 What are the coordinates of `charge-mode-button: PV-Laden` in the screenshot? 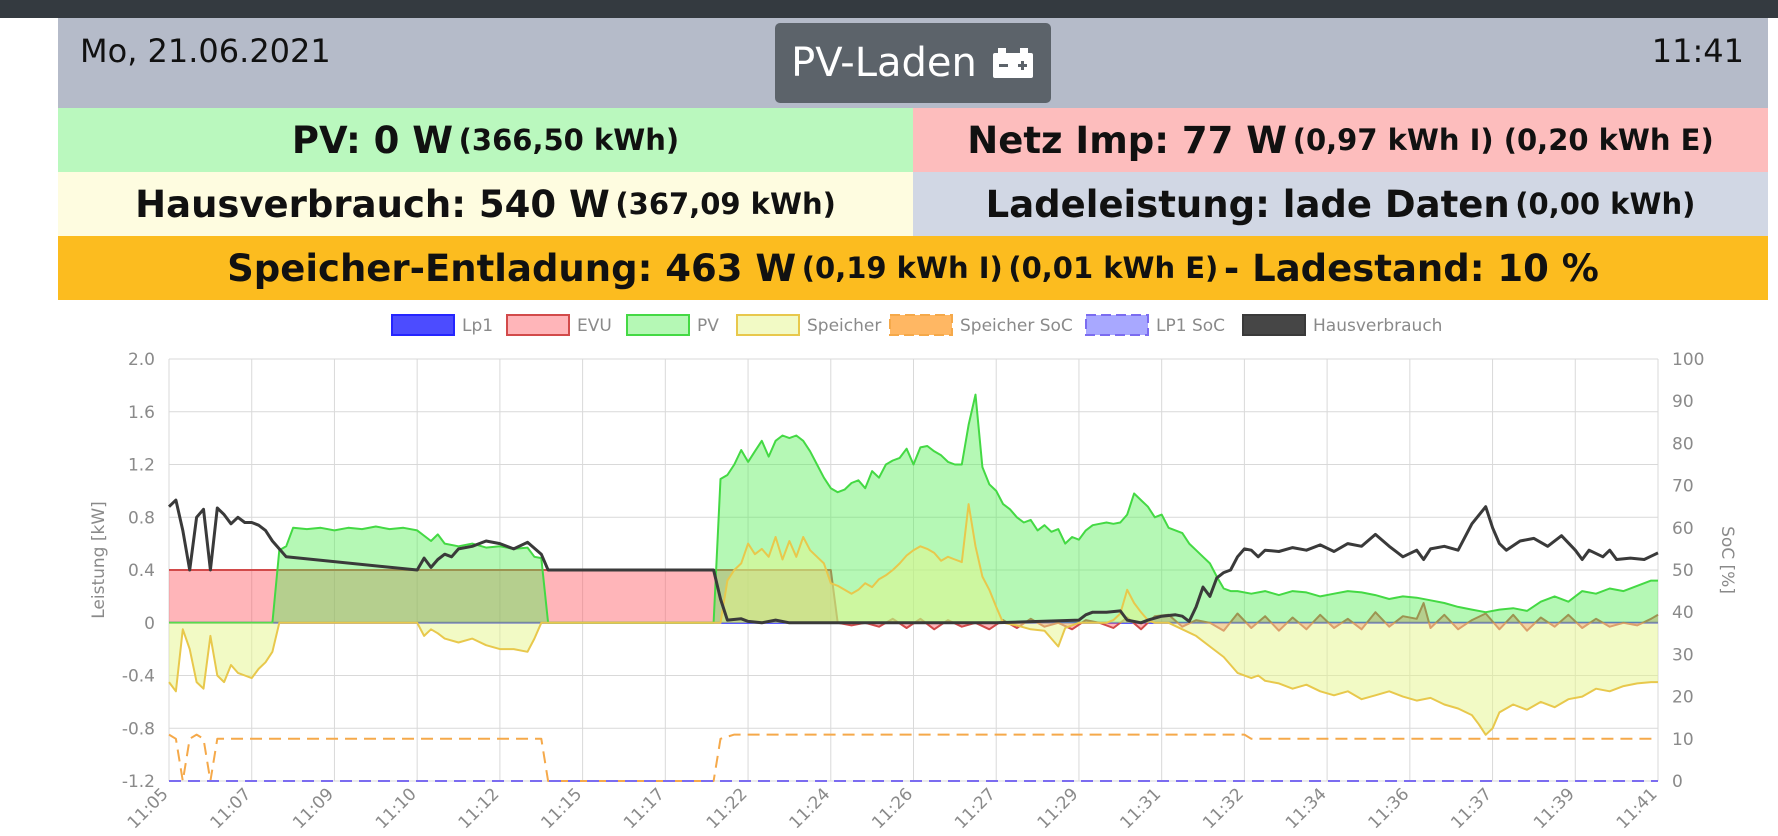 It's located at (913, 63).